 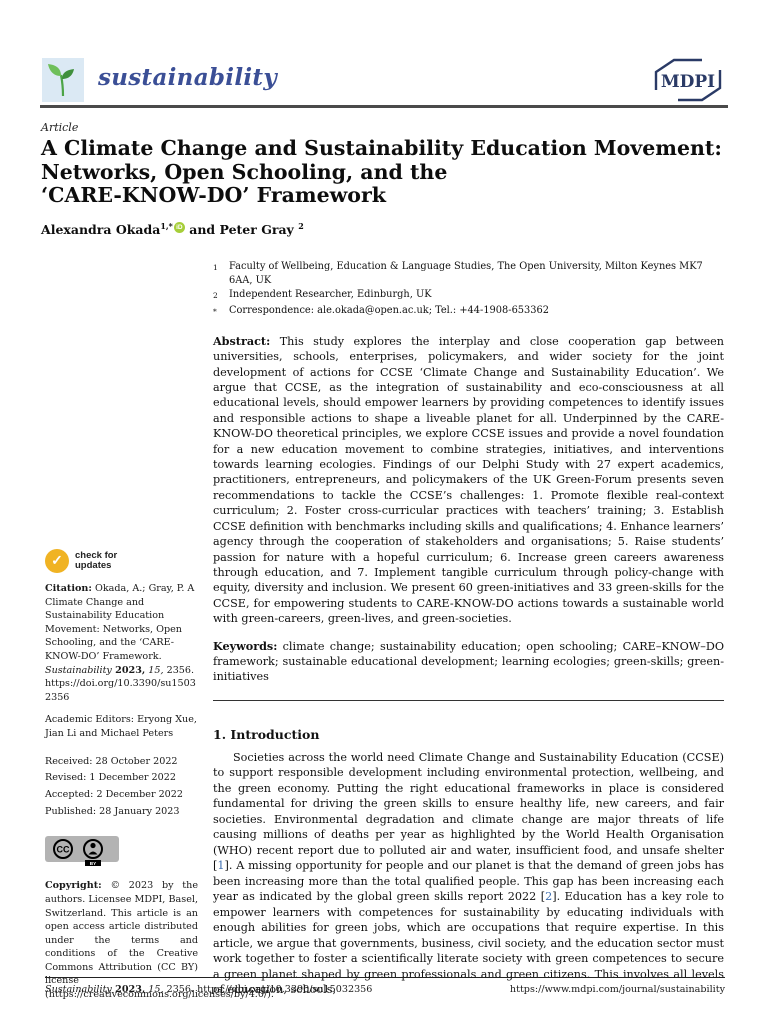 What do you see at coordinates (93, 863) in the screenshot?
I see `svg-text: BY` at bounding box center [93, 863].